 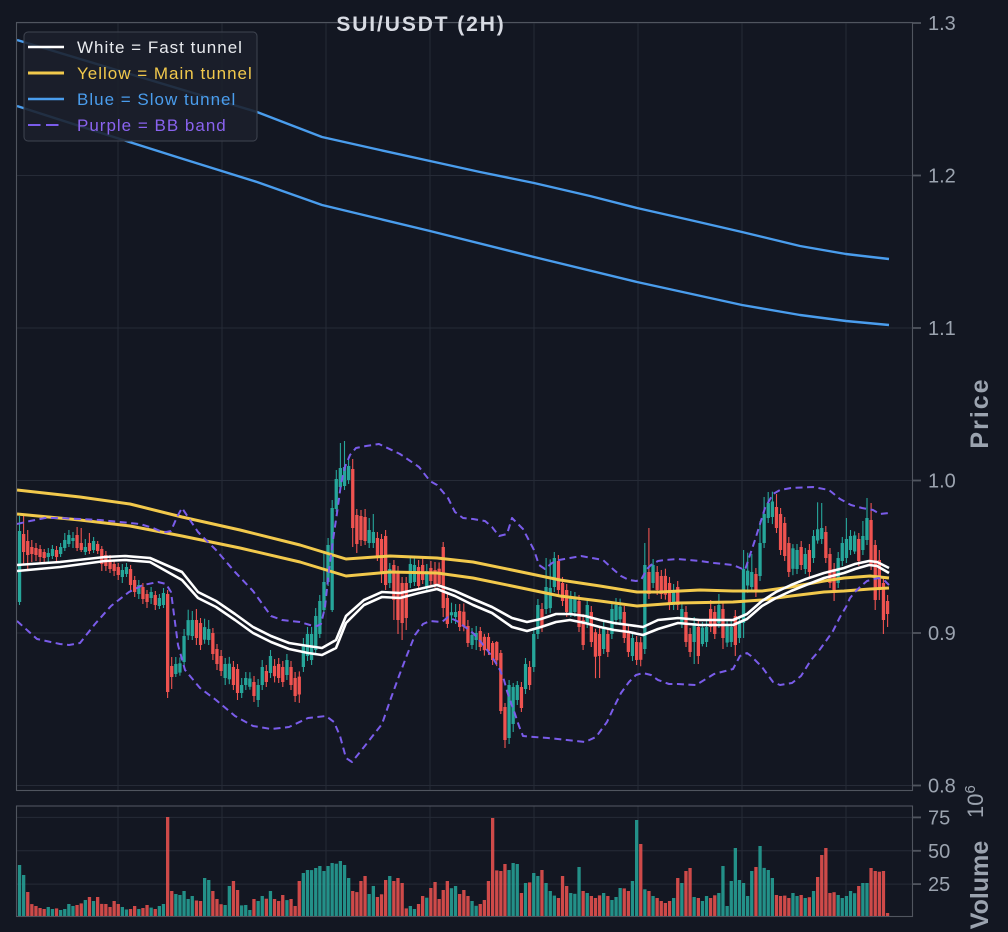 I want to click on svg-text: 50, so click(x=939, y=852).